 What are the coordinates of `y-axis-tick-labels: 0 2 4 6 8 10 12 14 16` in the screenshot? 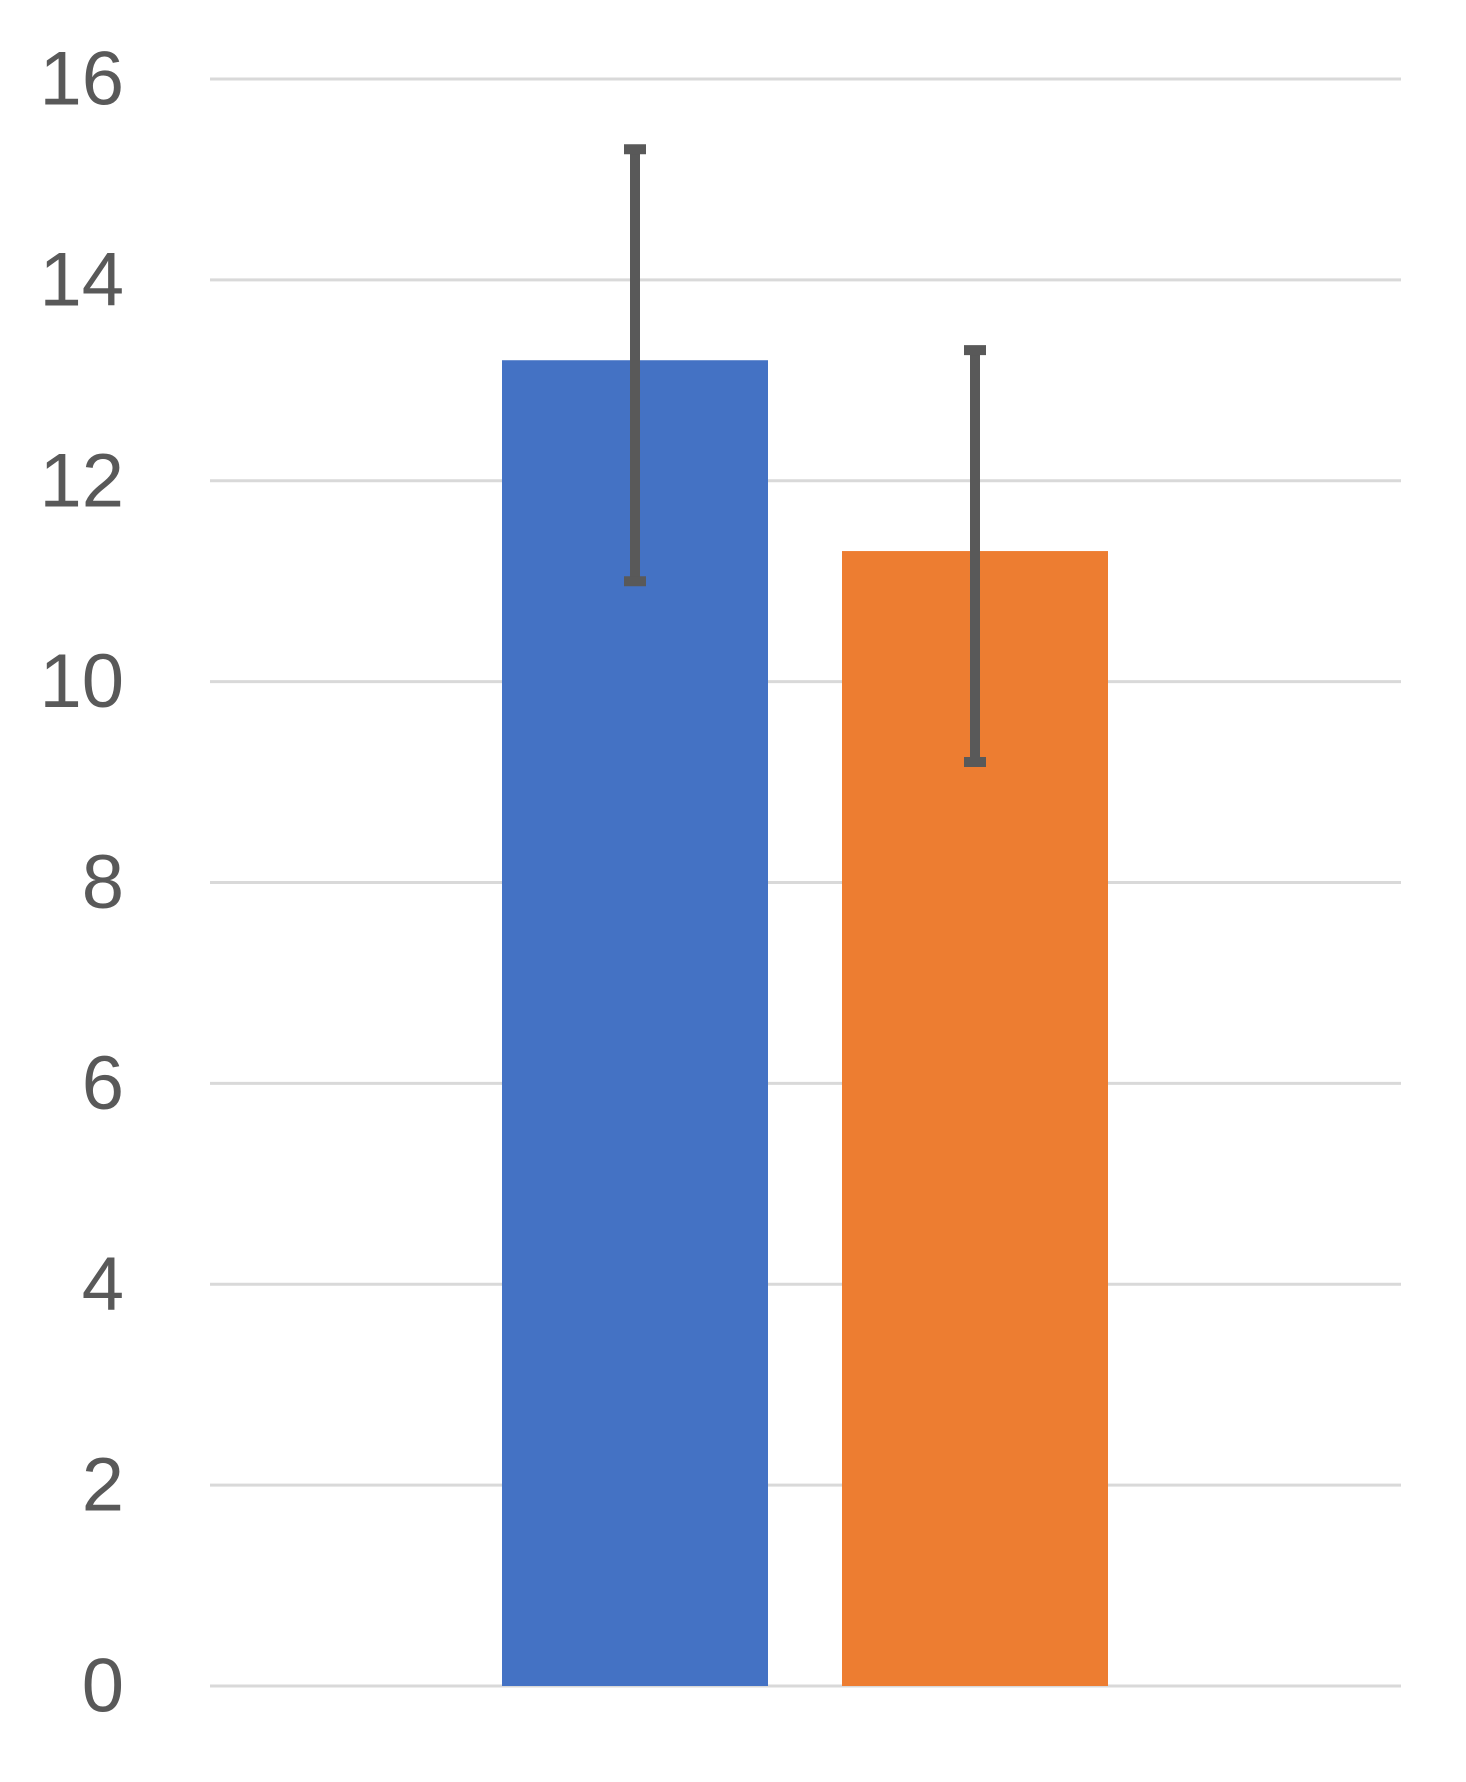 It's located at (81, 883).